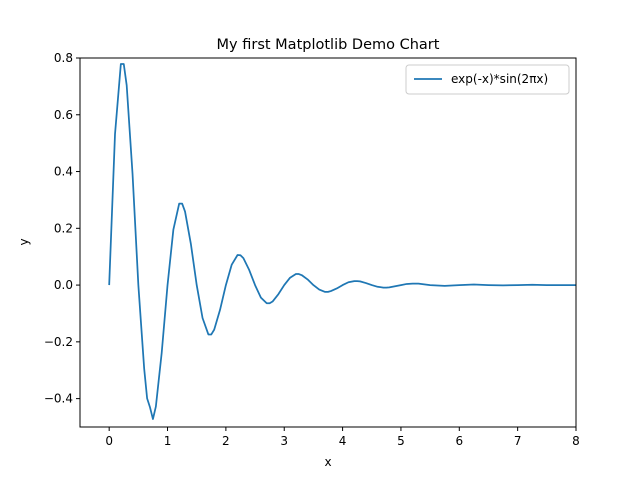 The width and height of the screenshot is (640, 480). What do you see at coordinates (109, 441) in the screenshot?
I see `x-tick-label: 0` at bounding box center [109, 441].